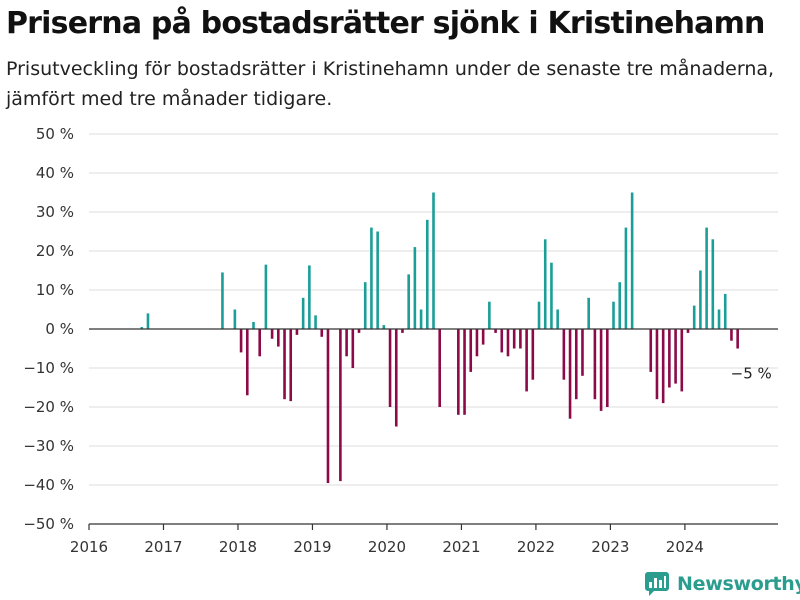  What do you see at coordinates (48, 485) in the screenshot?
I see `y-tick-label: −40 %` at bounding box center [48, 485].